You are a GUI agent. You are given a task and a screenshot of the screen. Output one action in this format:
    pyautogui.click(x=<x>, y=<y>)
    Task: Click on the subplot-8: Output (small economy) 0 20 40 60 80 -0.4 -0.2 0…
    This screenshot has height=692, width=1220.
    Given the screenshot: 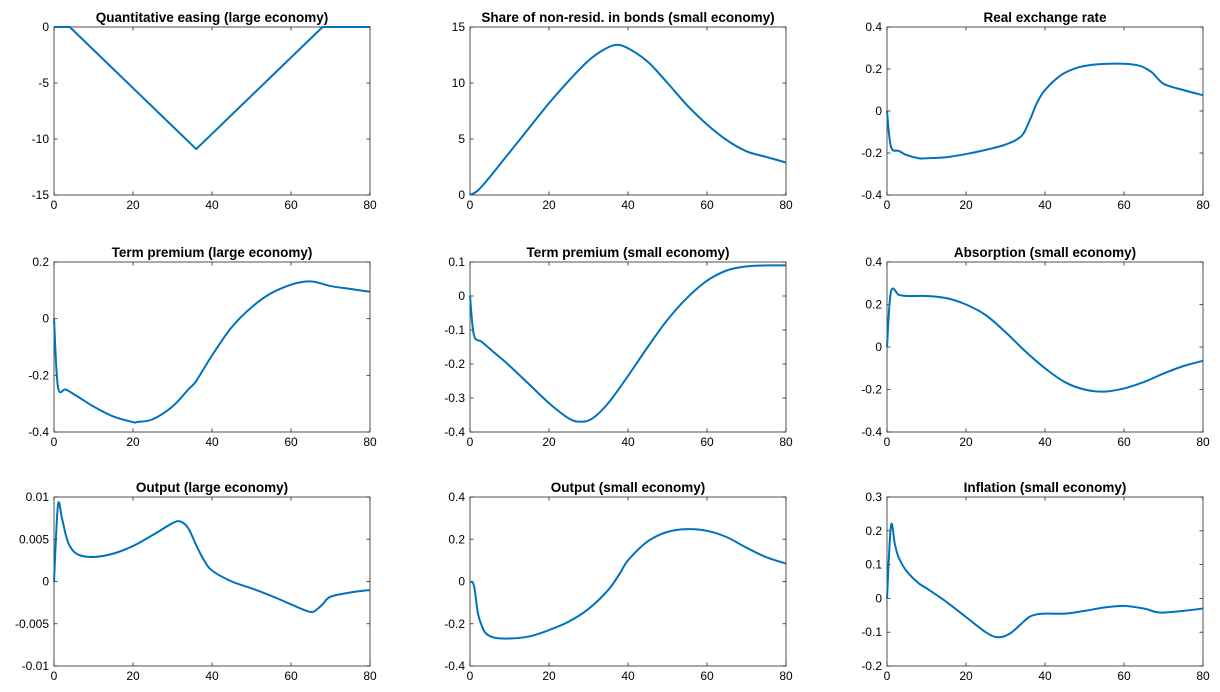 What is the action you would take?
    pyautogui.click(x=618, y=581)
    